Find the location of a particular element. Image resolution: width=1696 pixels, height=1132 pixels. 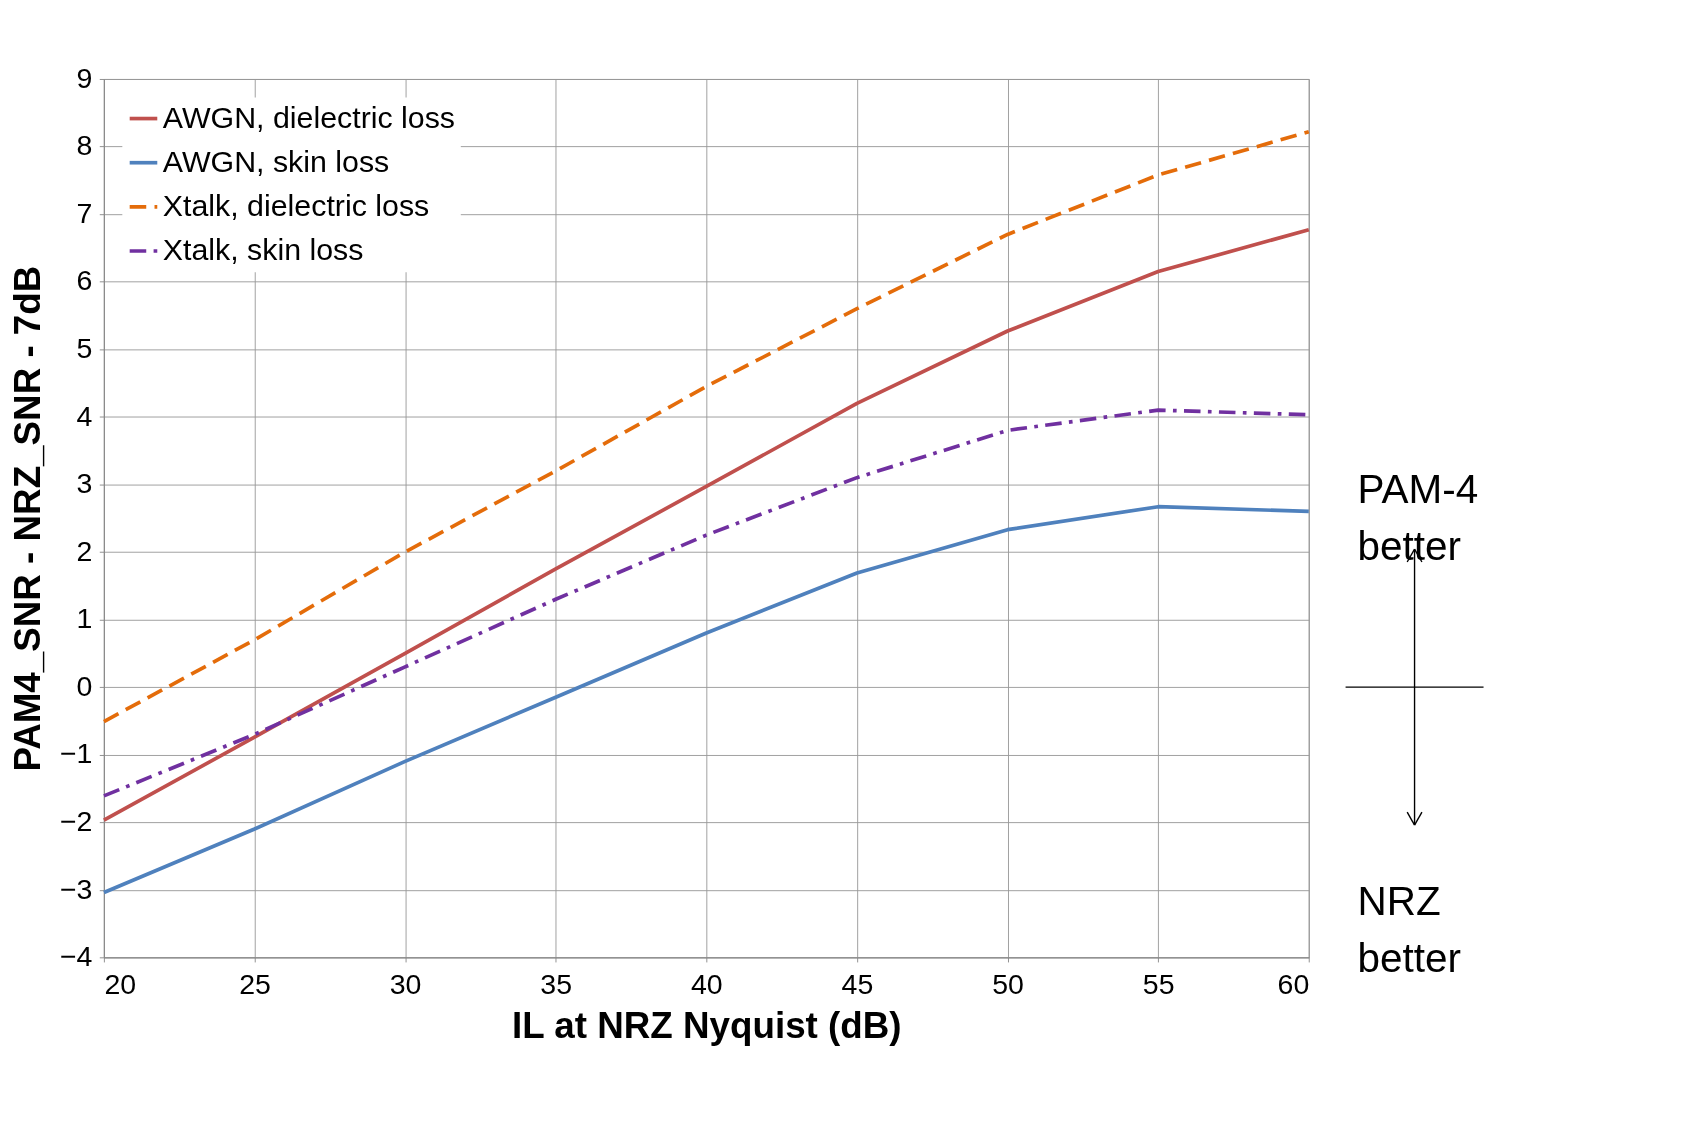

legend-label: AWGN, dielectric loss is located at coordinates (309, 117).